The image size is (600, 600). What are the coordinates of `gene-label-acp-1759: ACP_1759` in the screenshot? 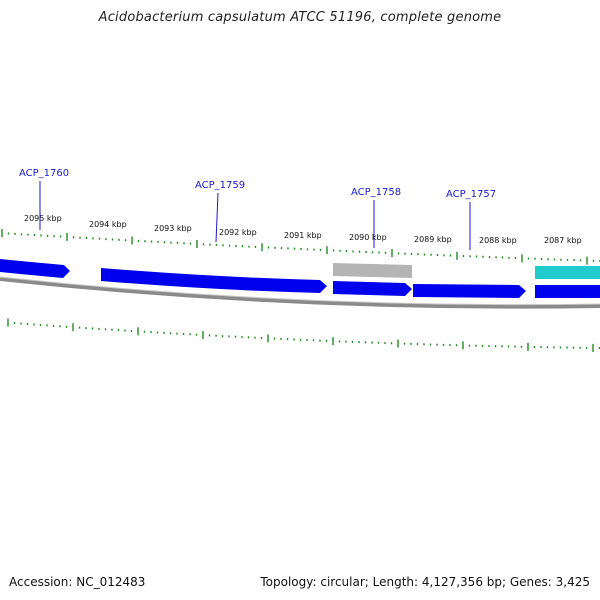 It's located at (220, 185).